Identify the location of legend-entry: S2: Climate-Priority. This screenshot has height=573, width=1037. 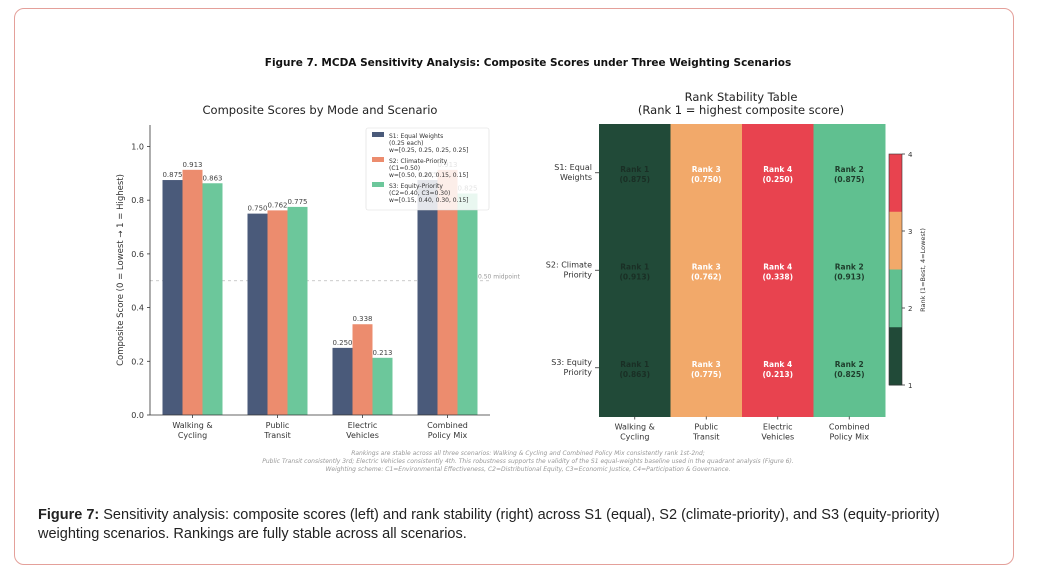
(418, 161).